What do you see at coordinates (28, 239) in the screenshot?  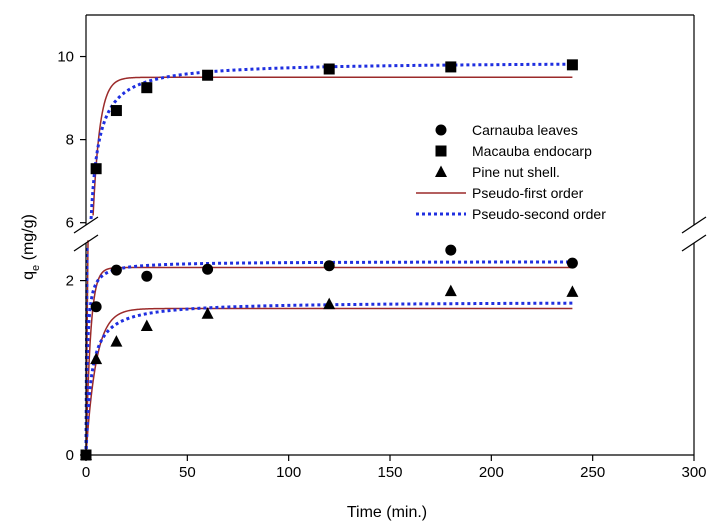 I see `y-axis-title-rest: (mg/g)` at bounding box center [28, 239].